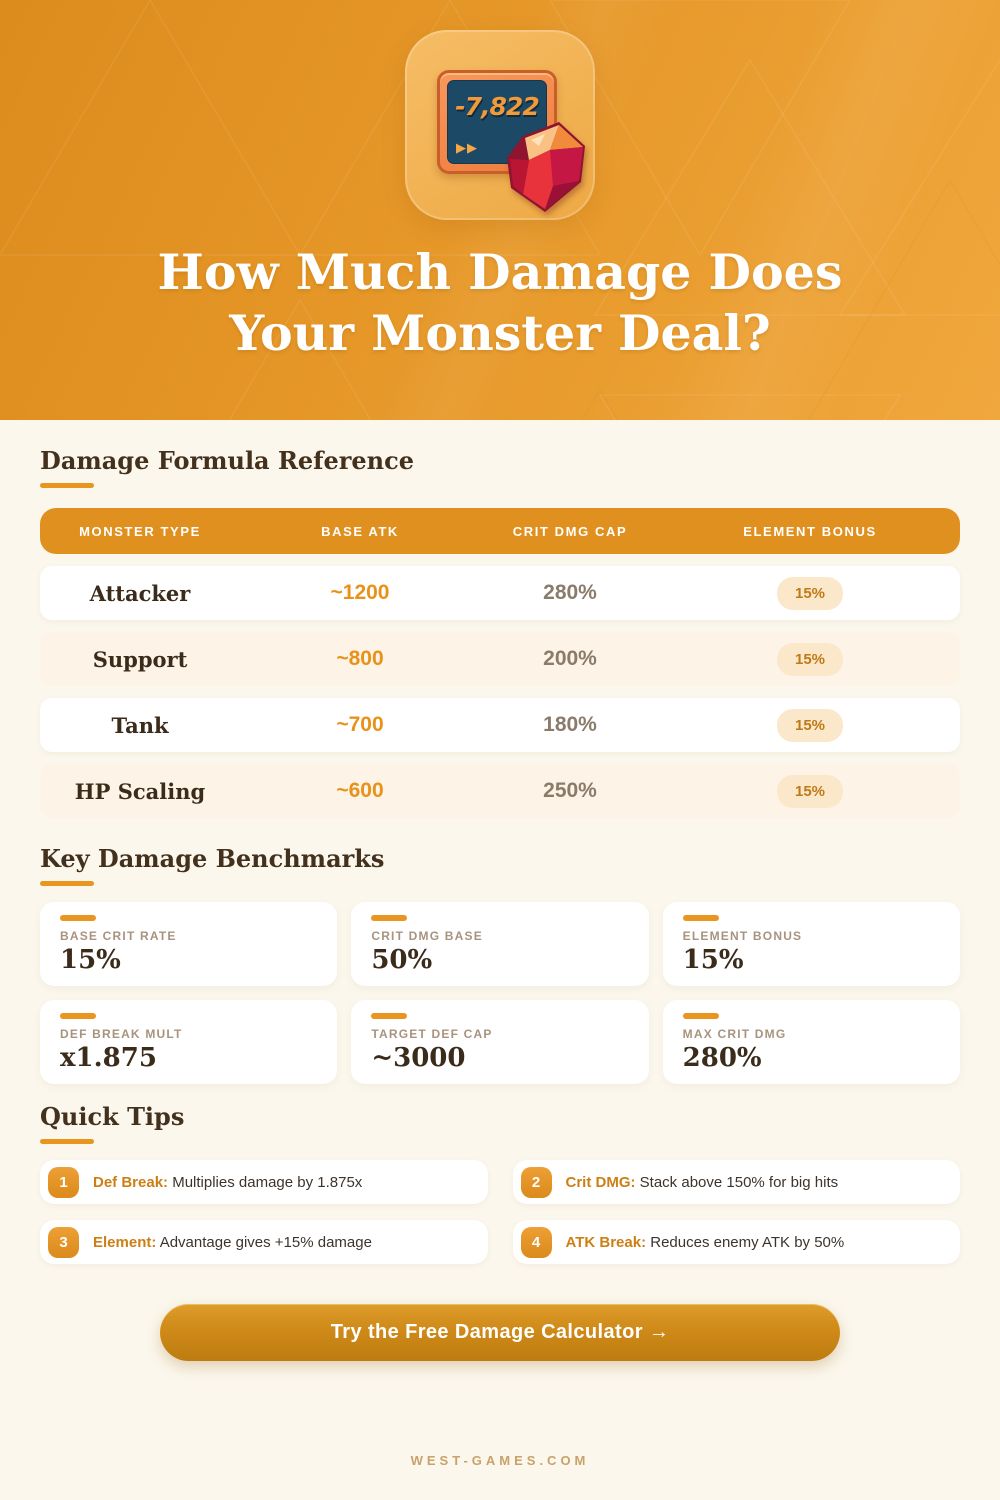  What do you see at coordinates (140, 659) in the screenshot?
I see `monster-type-cell: Support` at bounding box center [140, 659].